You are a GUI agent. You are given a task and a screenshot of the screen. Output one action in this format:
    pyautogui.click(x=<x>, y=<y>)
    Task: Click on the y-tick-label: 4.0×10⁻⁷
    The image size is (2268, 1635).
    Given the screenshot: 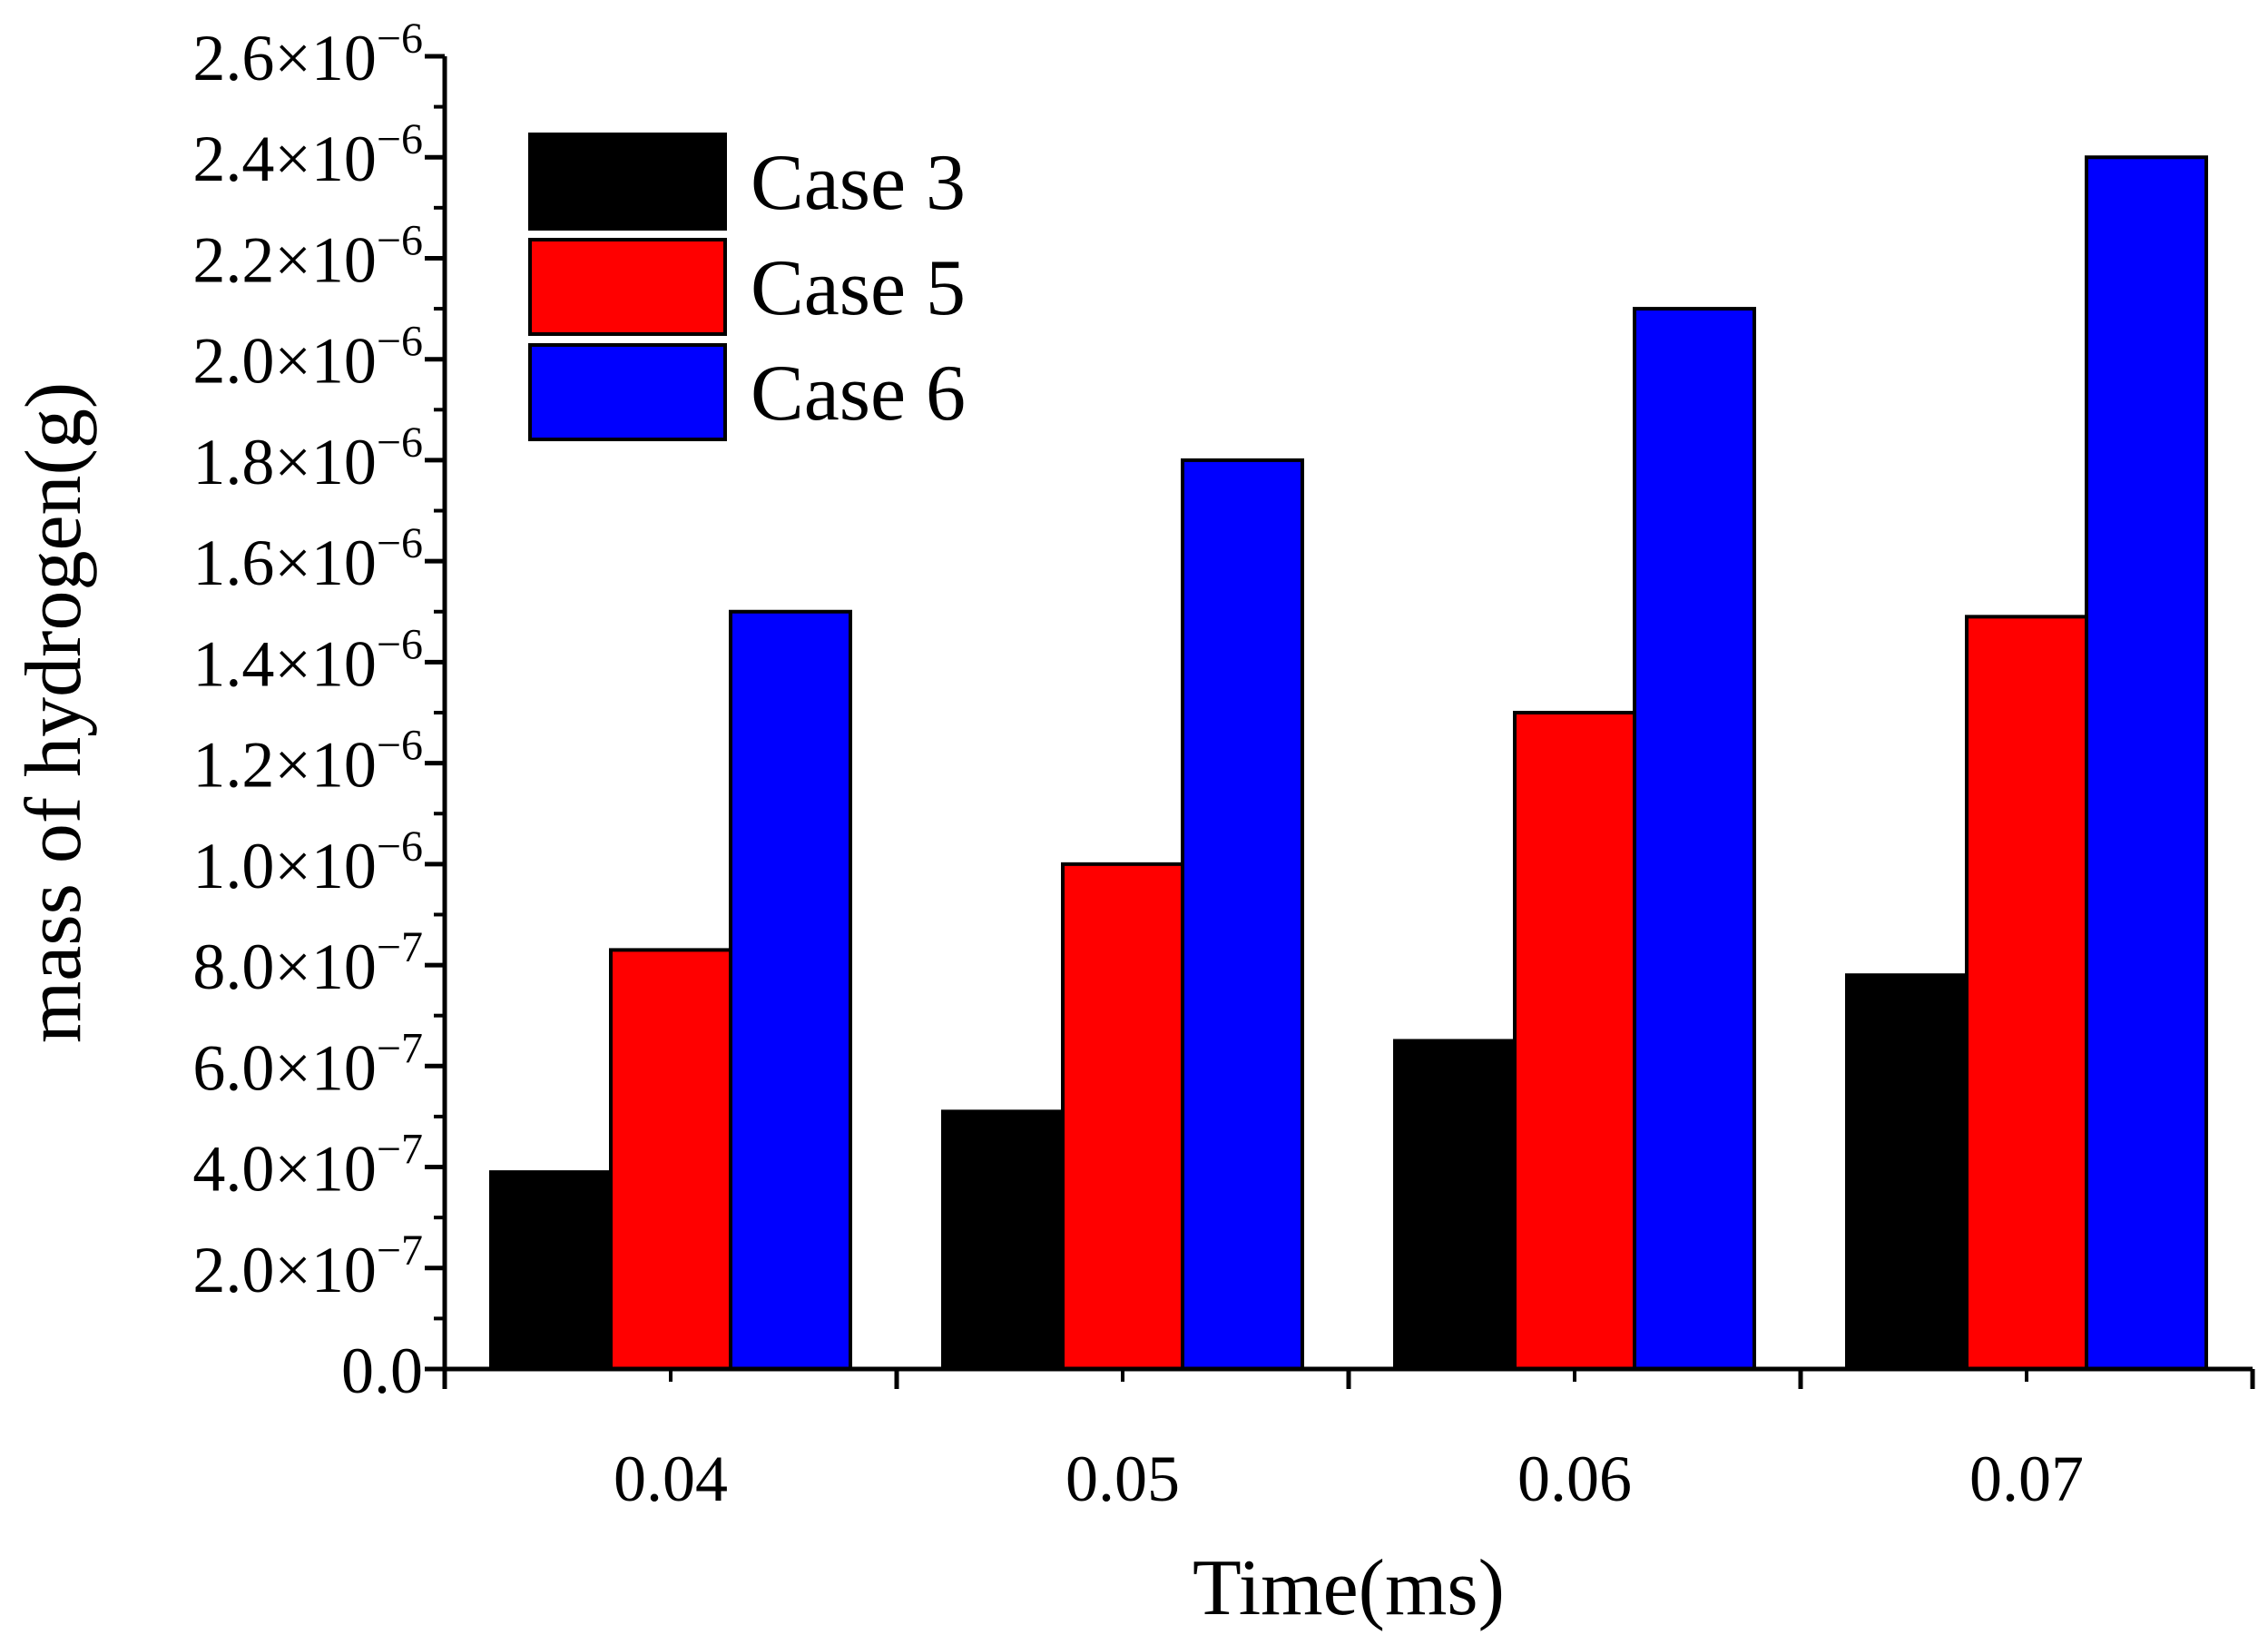 What is the action you would take?
    pyautogui.click(x=307, y=1166)
    